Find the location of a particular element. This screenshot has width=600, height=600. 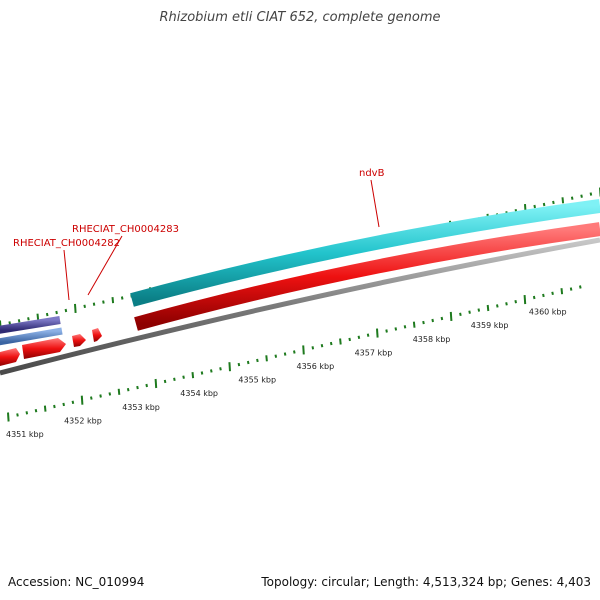

ruler-label: 4355 kbp is located at coordinates (257, 380).